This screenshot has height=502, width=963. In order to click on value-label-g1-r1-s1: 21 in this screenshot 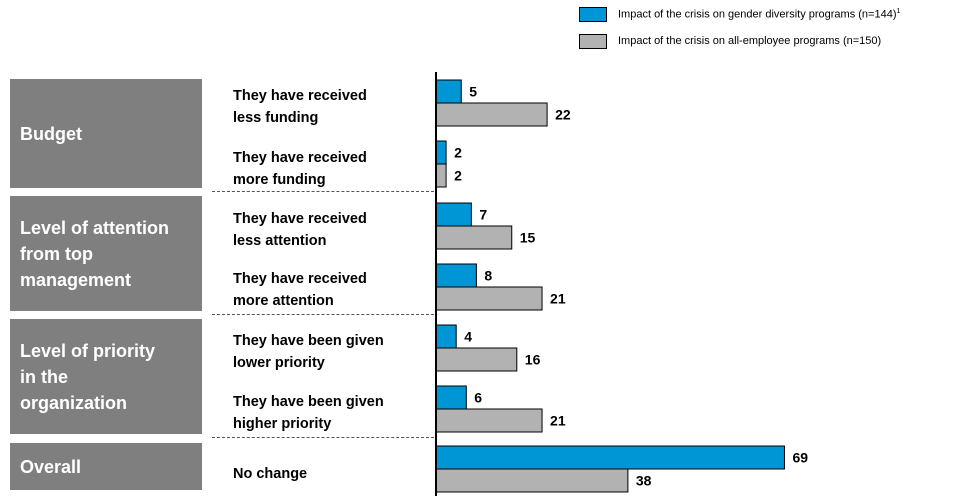, I will do `click(558, 299)`.